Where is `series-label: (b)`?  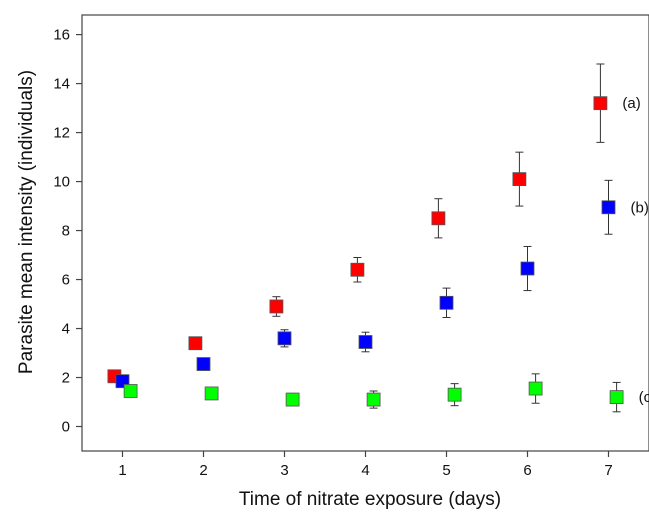
series-label: (b) is located at coordinates (640, 207).